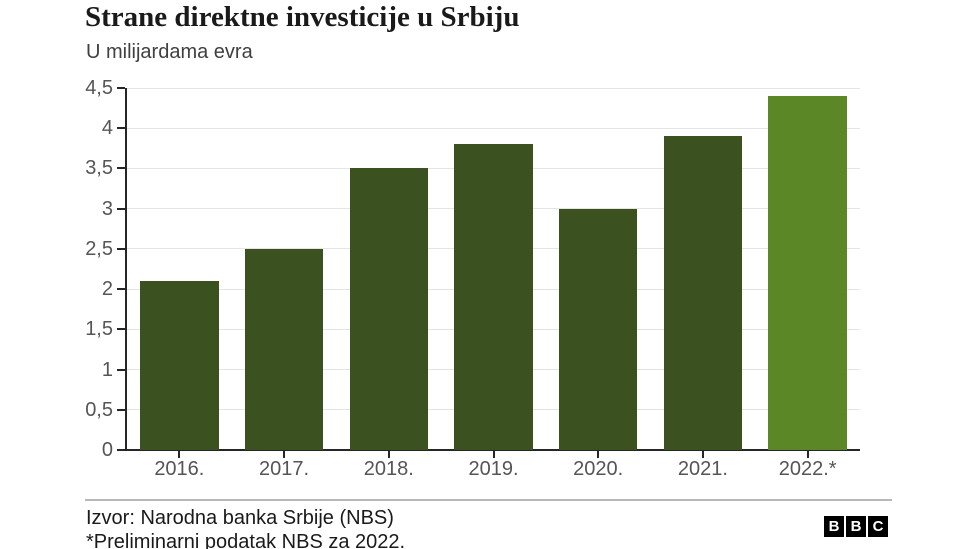 This screenshot has height=549, width=976. I want to click on y-axis-tick-label: 1,5, so click(99, 329).